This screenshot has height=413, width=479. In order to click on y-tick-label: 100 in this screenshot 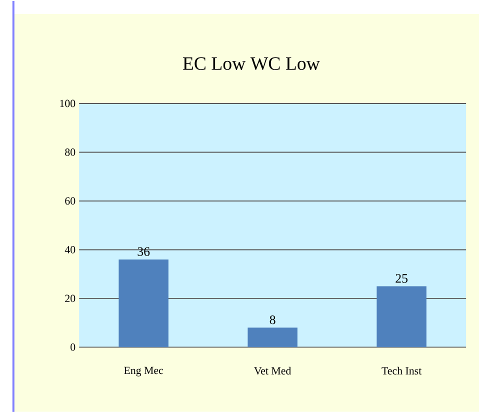, I will do `click(68, 104)`.